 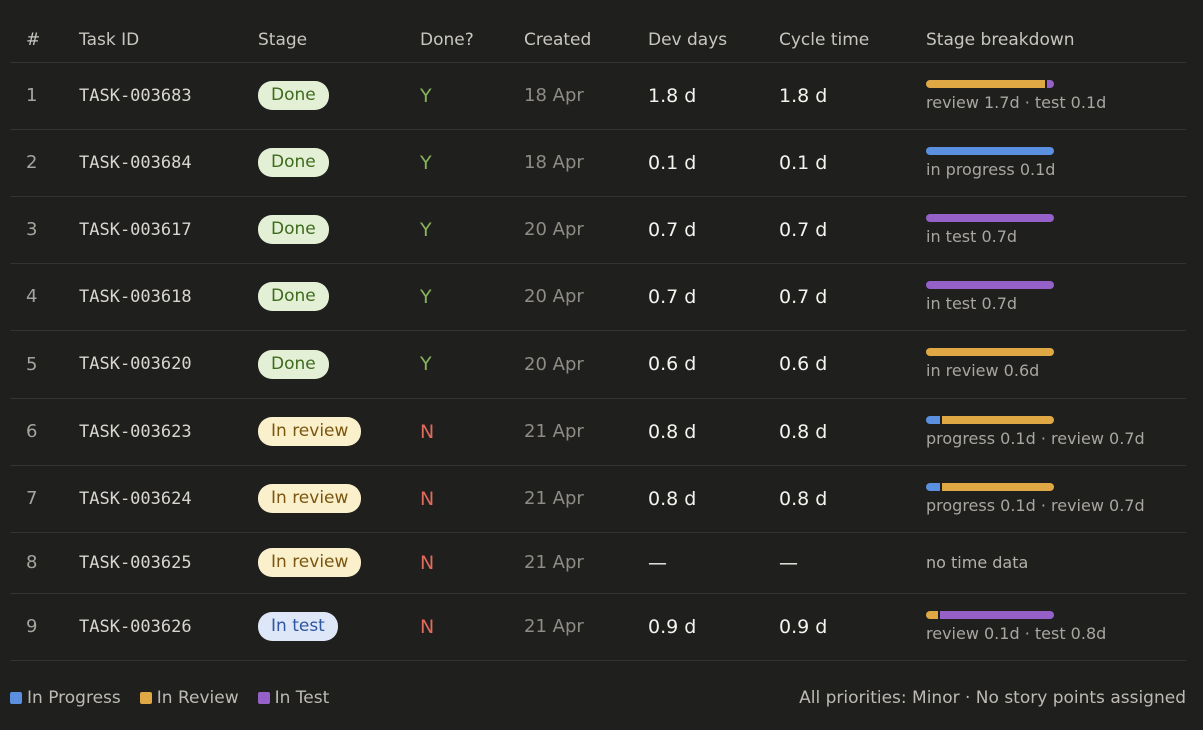 I want to click on stage-breakdown-label: no time data, so click(x=977, y=562).